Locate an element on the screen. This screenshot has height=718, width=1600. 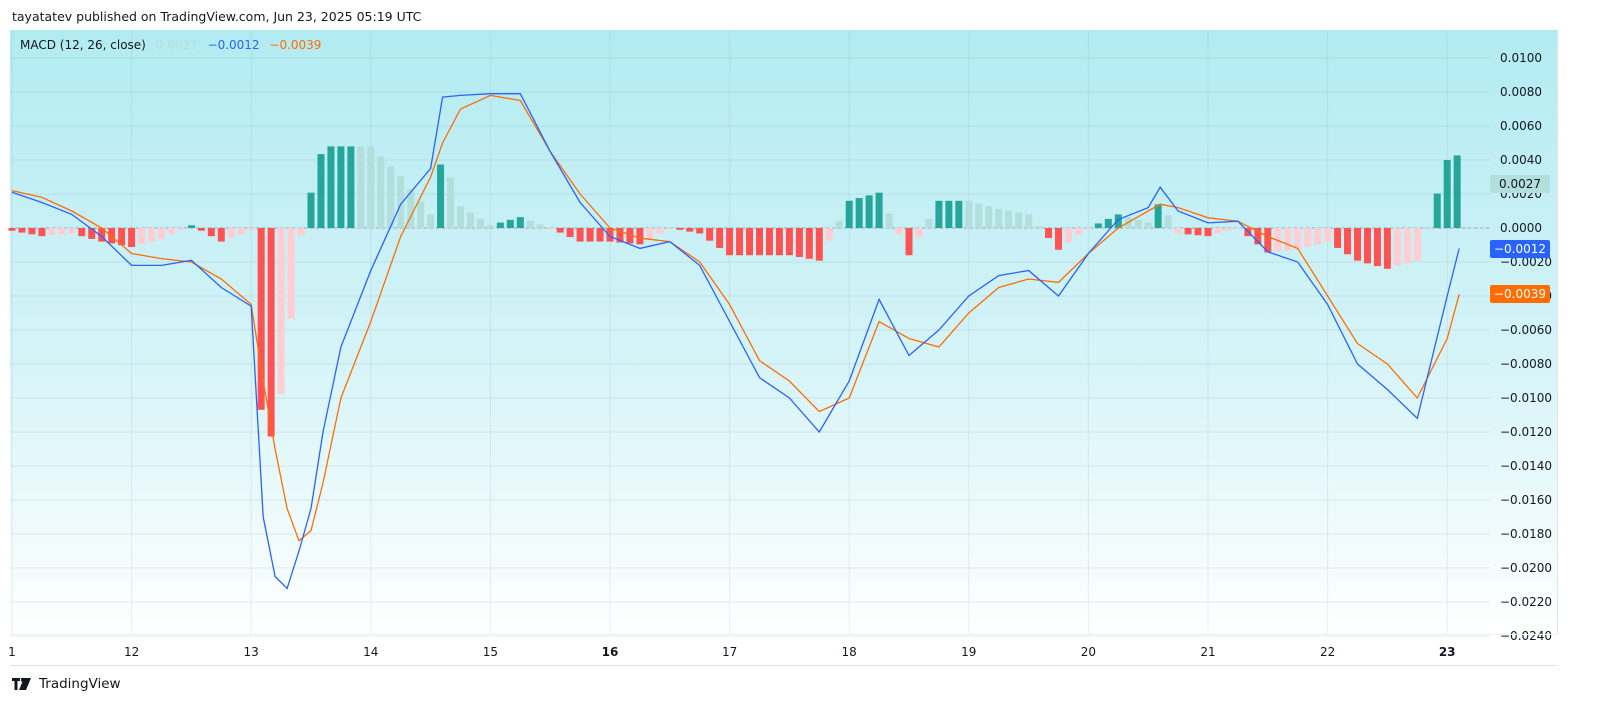
price-axis-label: −0.0080 is located at coordinates (1526, 364).